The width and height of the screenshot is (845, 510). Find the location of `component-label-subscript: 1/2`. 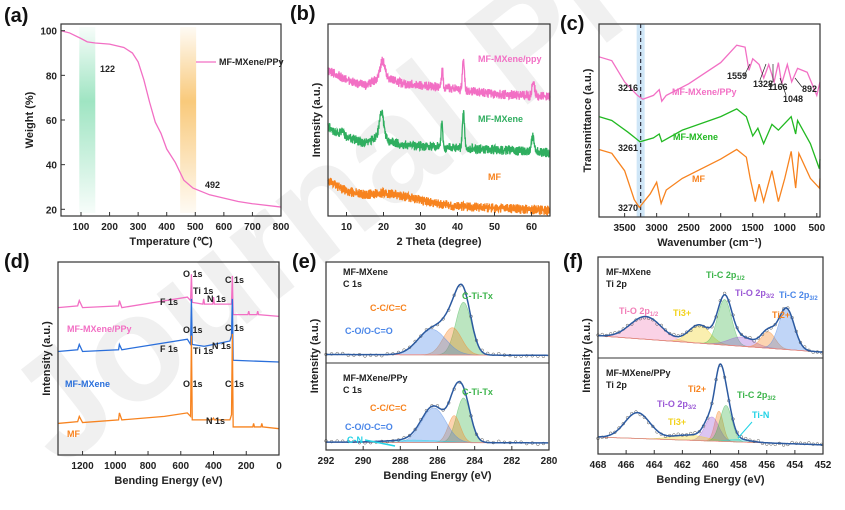

component-label-subscript: 1/2 is located at coordinates (740, 279).